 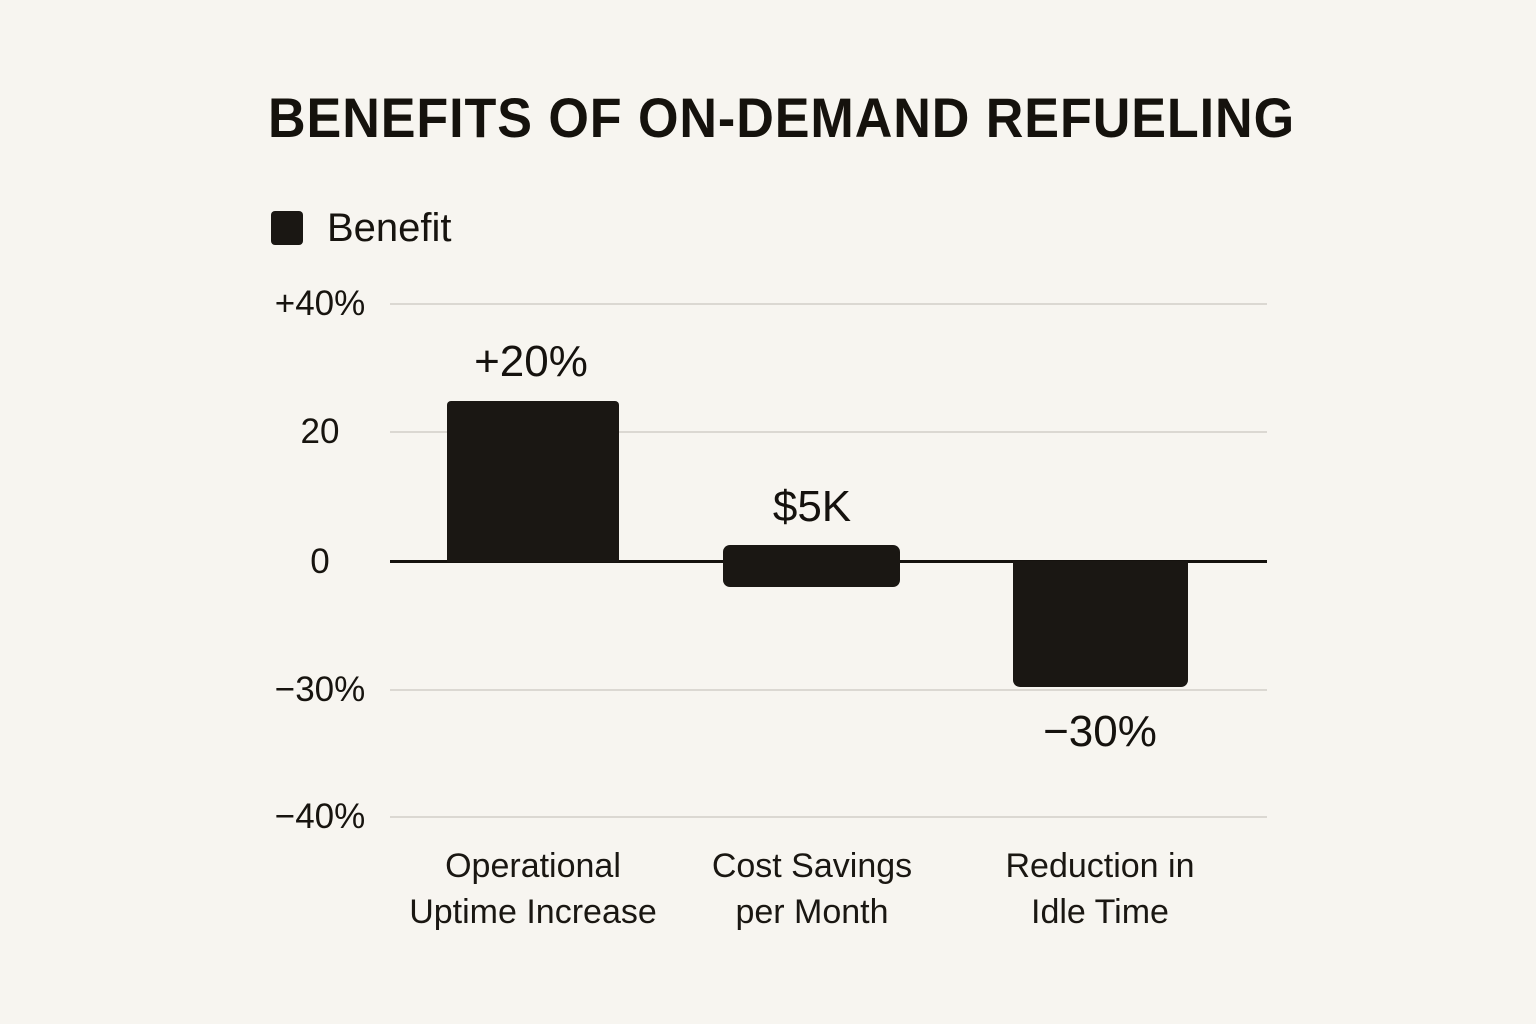 I want to click on value-label-operational-uptime: +20%, so click(x=531, y=361).